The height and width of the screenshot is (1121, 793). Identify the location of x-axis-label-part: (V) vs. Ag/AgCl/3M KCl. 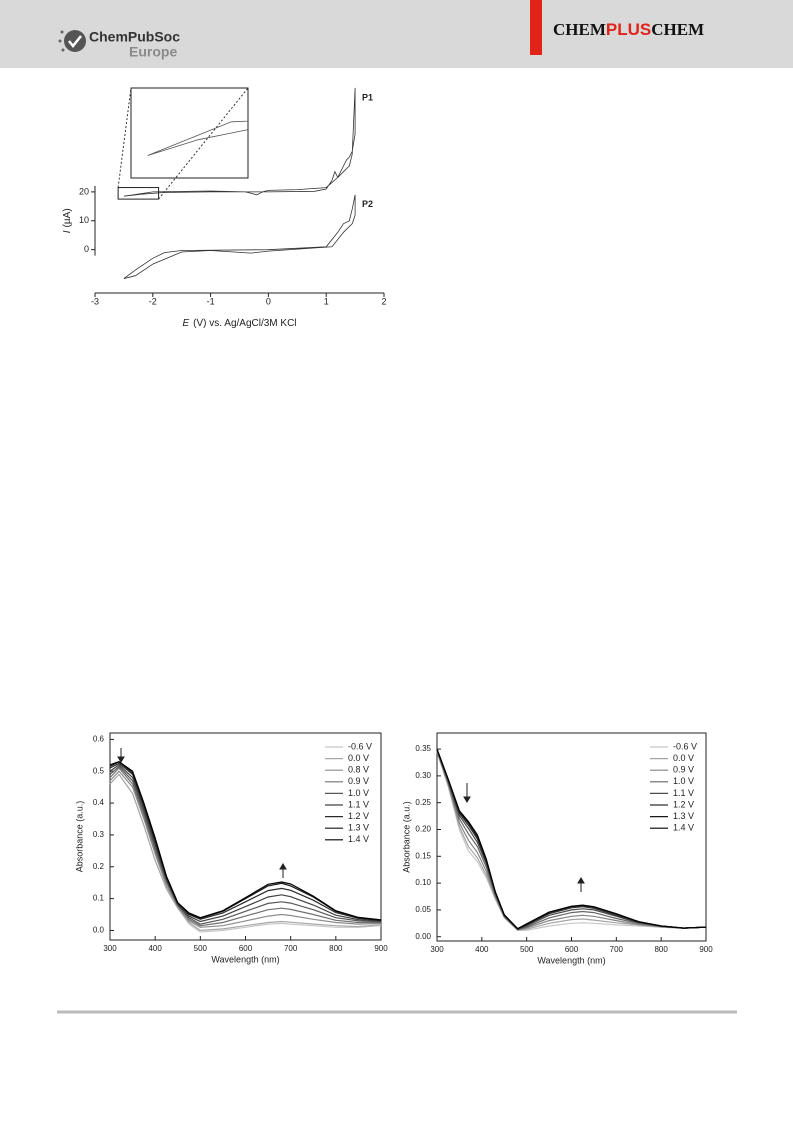
(244, 323).